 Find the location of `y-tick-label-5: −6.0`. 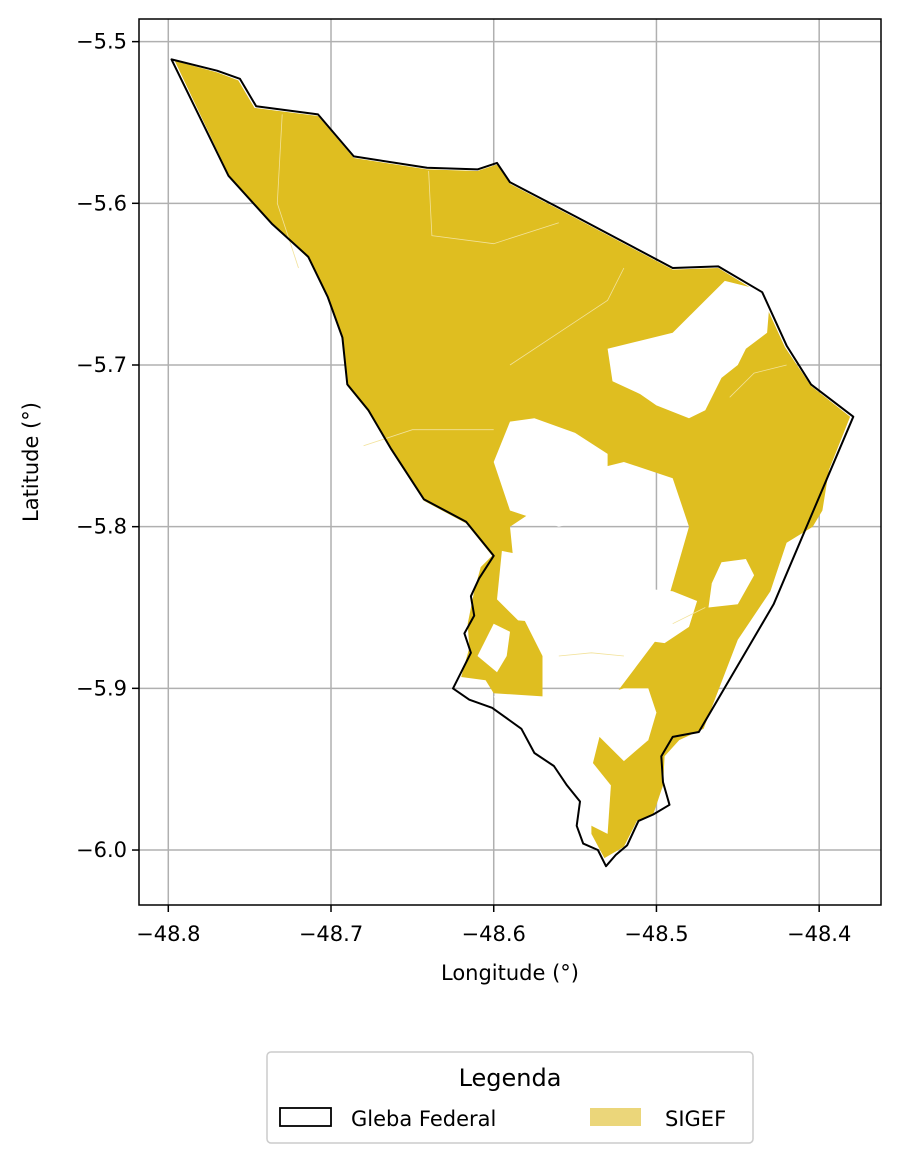

y-tick-label-5: −6.0 is located at coordinates (101, 850).